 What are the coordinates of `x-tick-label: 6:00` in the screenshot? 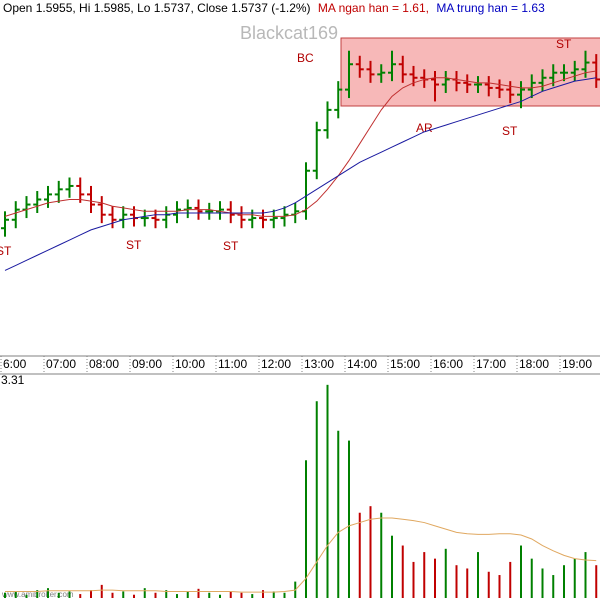 It's located at (15, 364).